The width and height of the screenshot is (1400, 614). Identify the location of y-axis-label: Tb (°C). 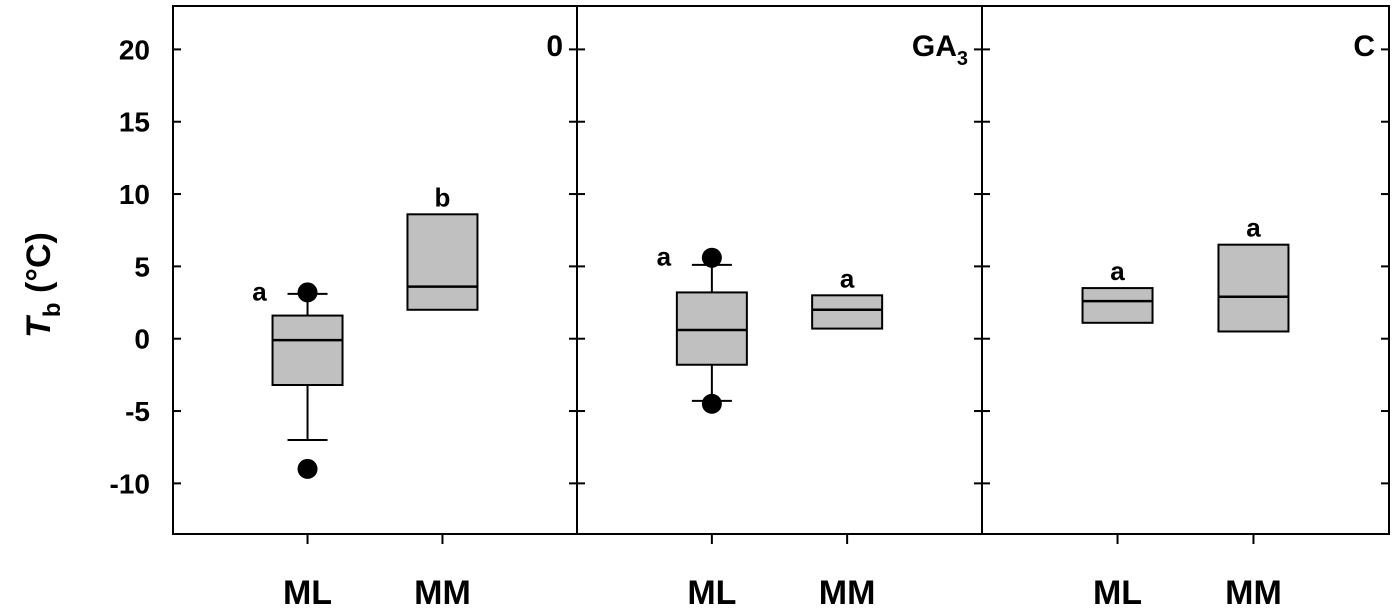
(43, 285).